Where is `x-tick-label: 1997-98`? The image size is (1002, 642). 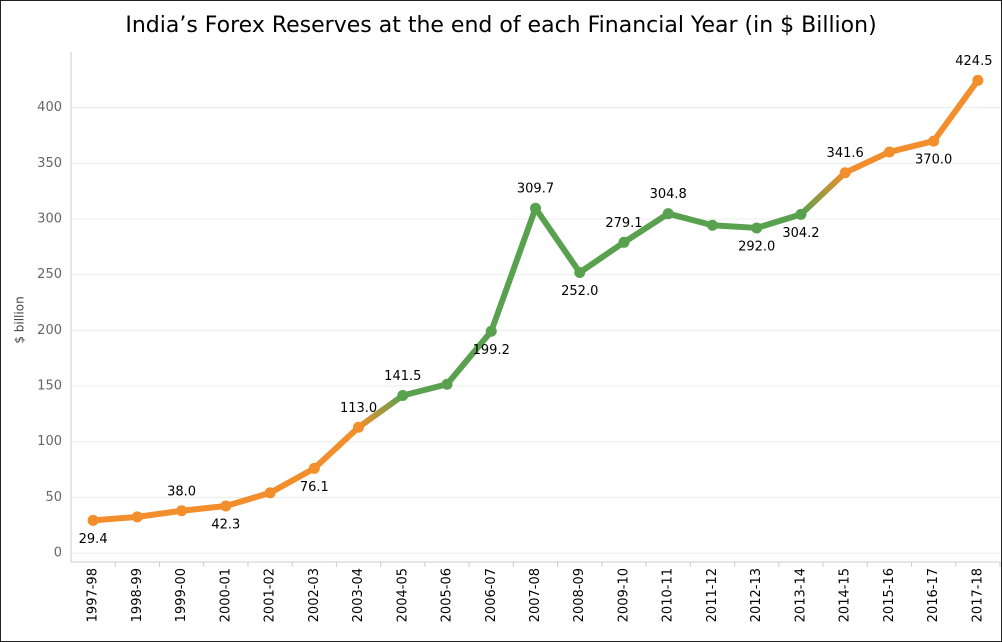
x-tick-label: 1997-98 is located at coordinates (93, 595).